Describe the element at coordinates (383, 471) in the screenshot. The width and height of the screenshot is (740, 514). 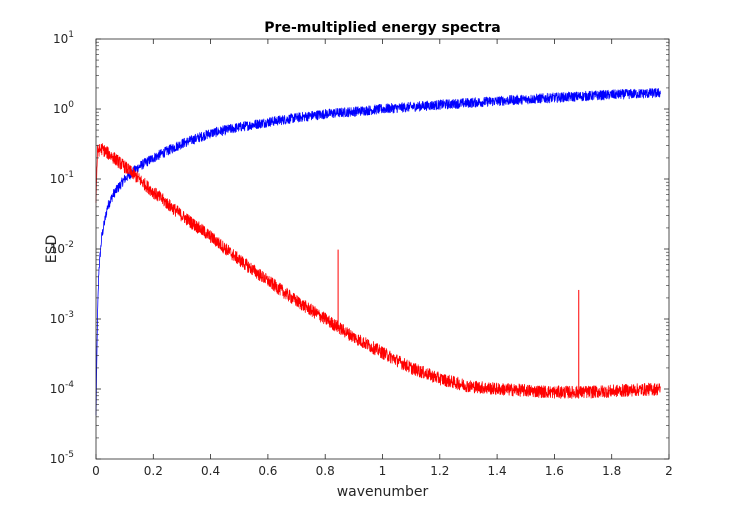
I see `x-tick-label: 1` at that location.